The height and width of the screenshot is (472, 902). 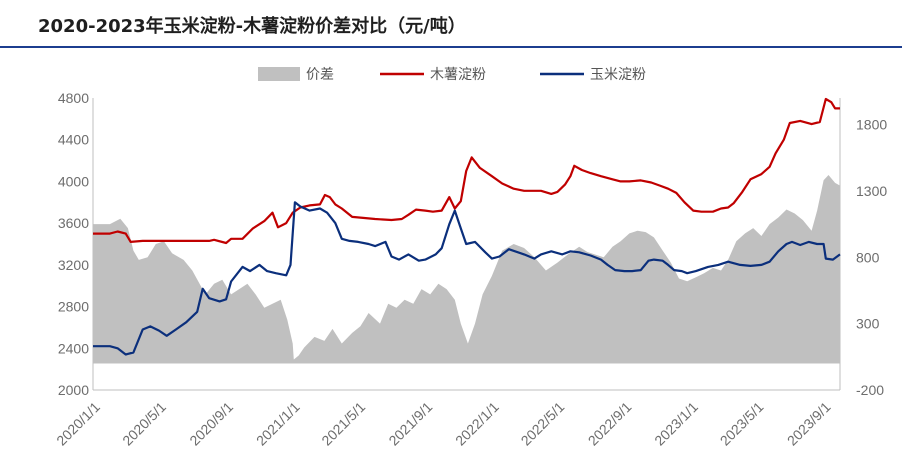 I want to click on y-right-tick-label: 800, so click(x=868, y=257).